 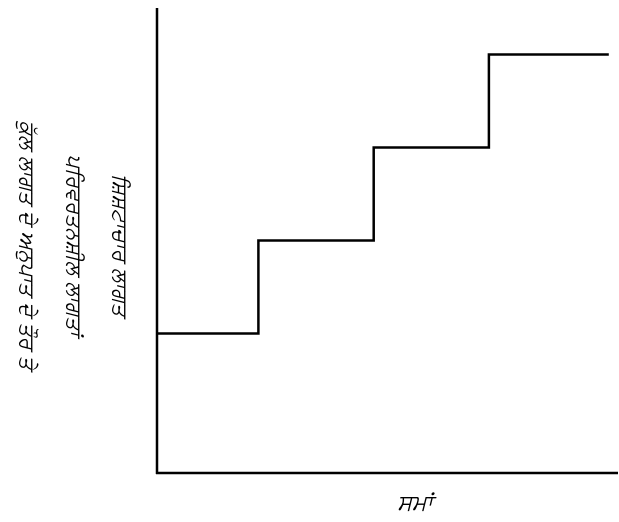 What do you see at coordinates (120, 247) in the screenshot?
I see `y-axis-label-line-3: ਸ਼ਿਸ਼ਟਾਚਾਰ ਲਾਗਤ` at bounding box center [120, 247].